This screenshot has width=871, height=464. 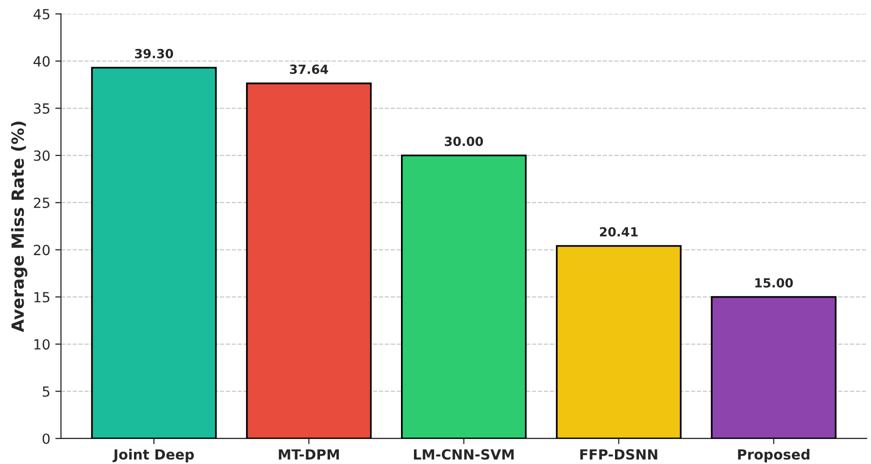 What do you see at coordinates (153, 455) in the screenshot?
I see `x-tick-label: Joint Deep` at bounding box center [153, 455].